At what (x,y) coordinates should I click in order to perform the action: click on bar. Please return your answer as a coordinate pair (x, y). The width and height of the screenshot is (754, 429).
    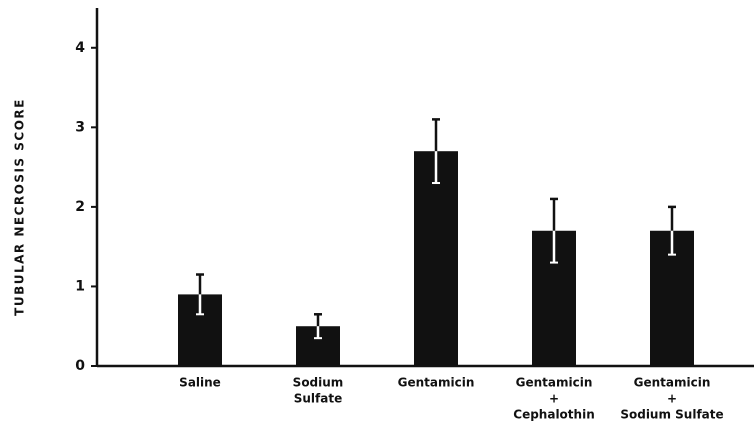
    Looking at the image, I should click on (436, 258).